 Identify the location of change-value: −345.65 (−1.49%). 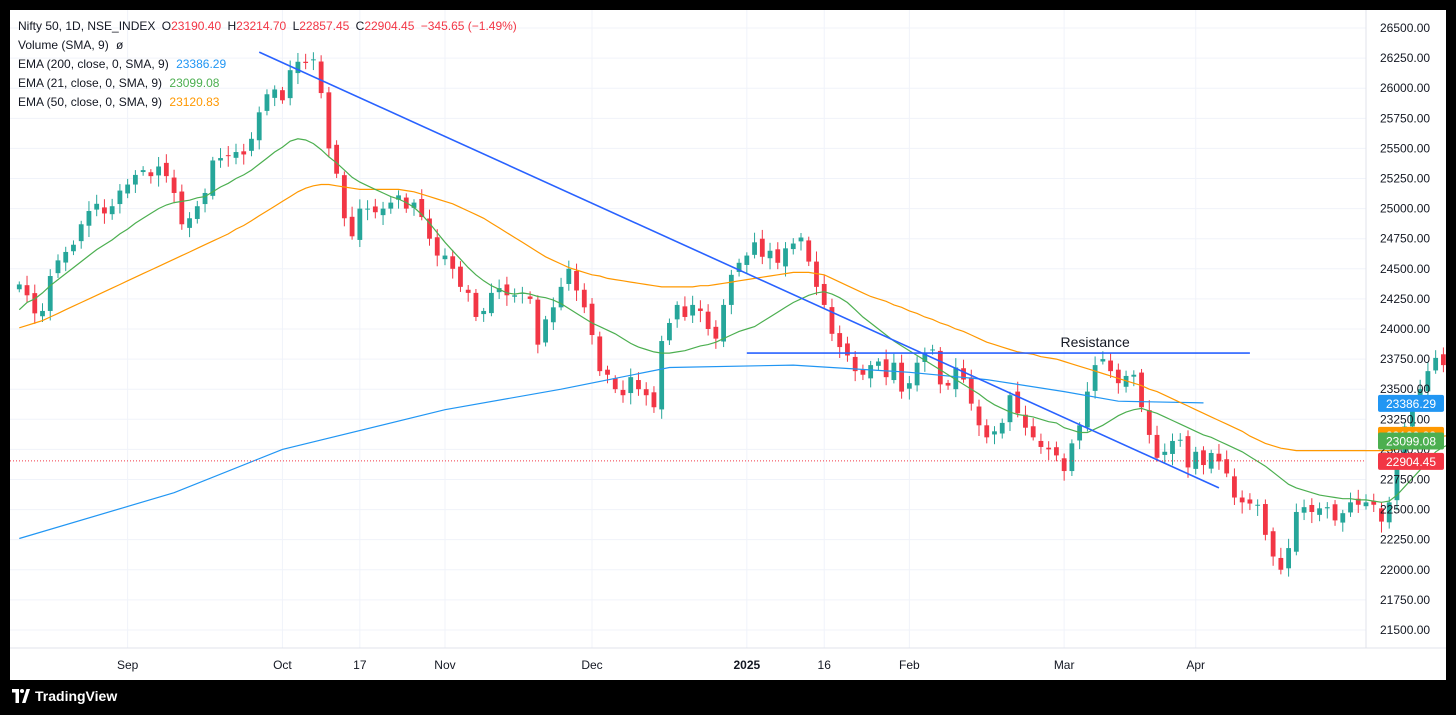
(468, 26).